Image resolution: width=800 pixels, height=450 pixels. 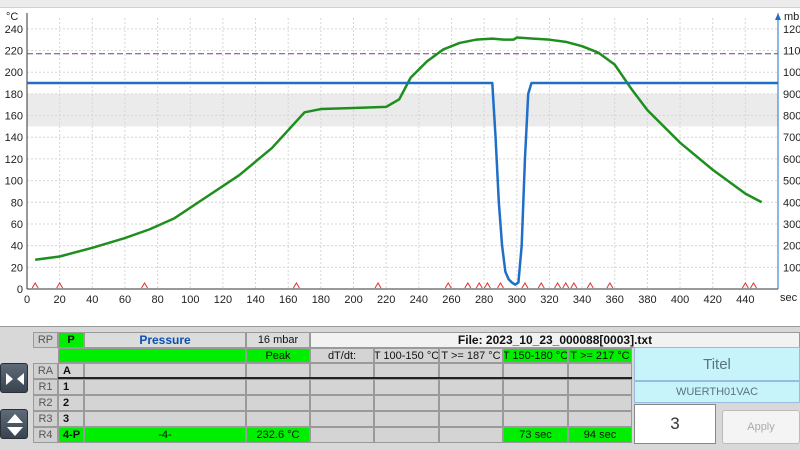 I want to click on x-tick-label: 220, so click(x=386, y=300).